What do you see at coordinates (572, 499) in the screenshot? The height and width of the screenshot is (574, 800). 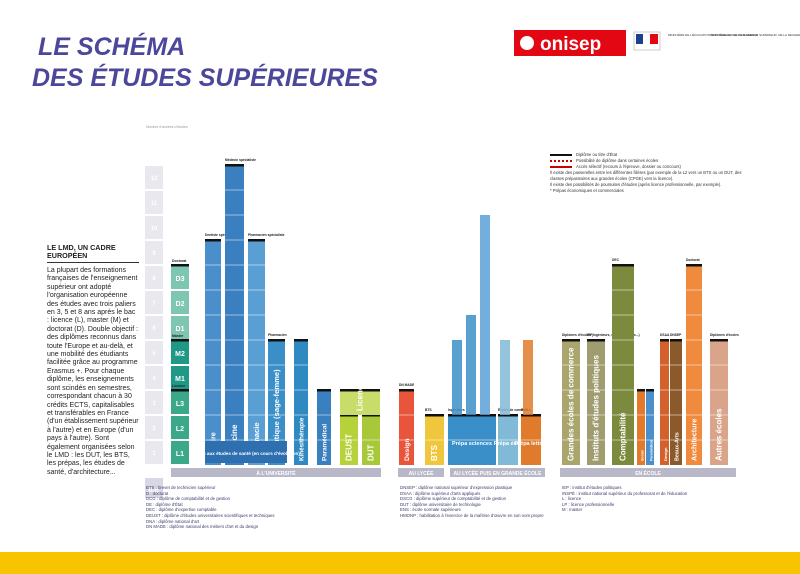 I see `glossary-entry: L : licence` at bounding box center [572, 499].